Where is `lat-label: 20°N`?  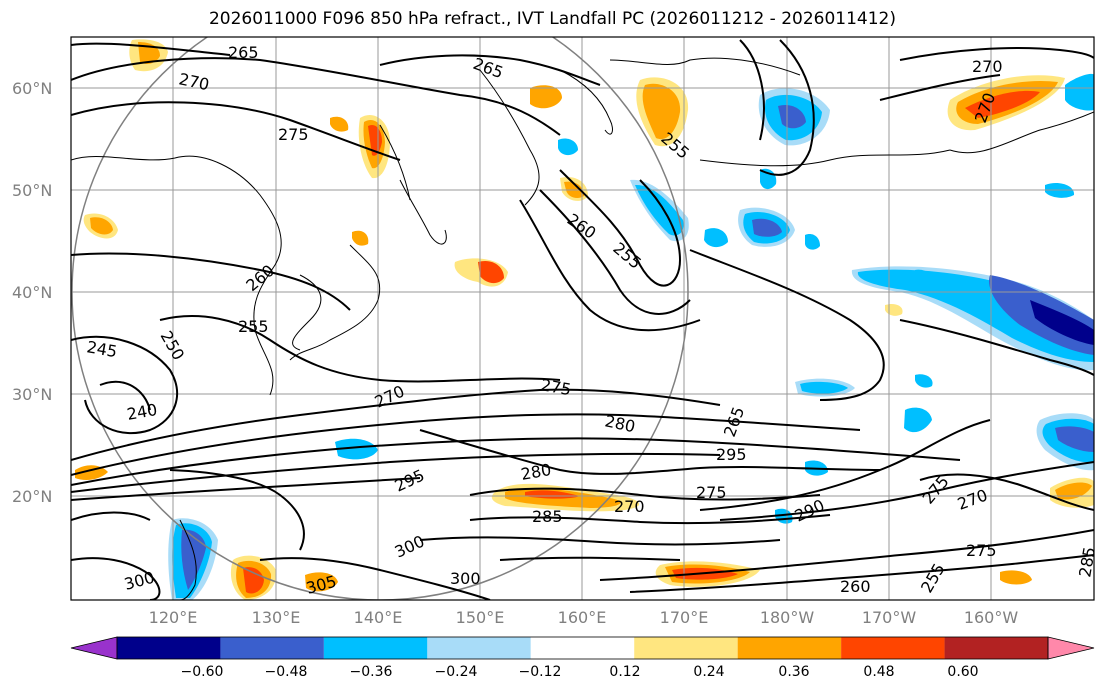 lat-label: 20°N is located at coordinates (32, 496).